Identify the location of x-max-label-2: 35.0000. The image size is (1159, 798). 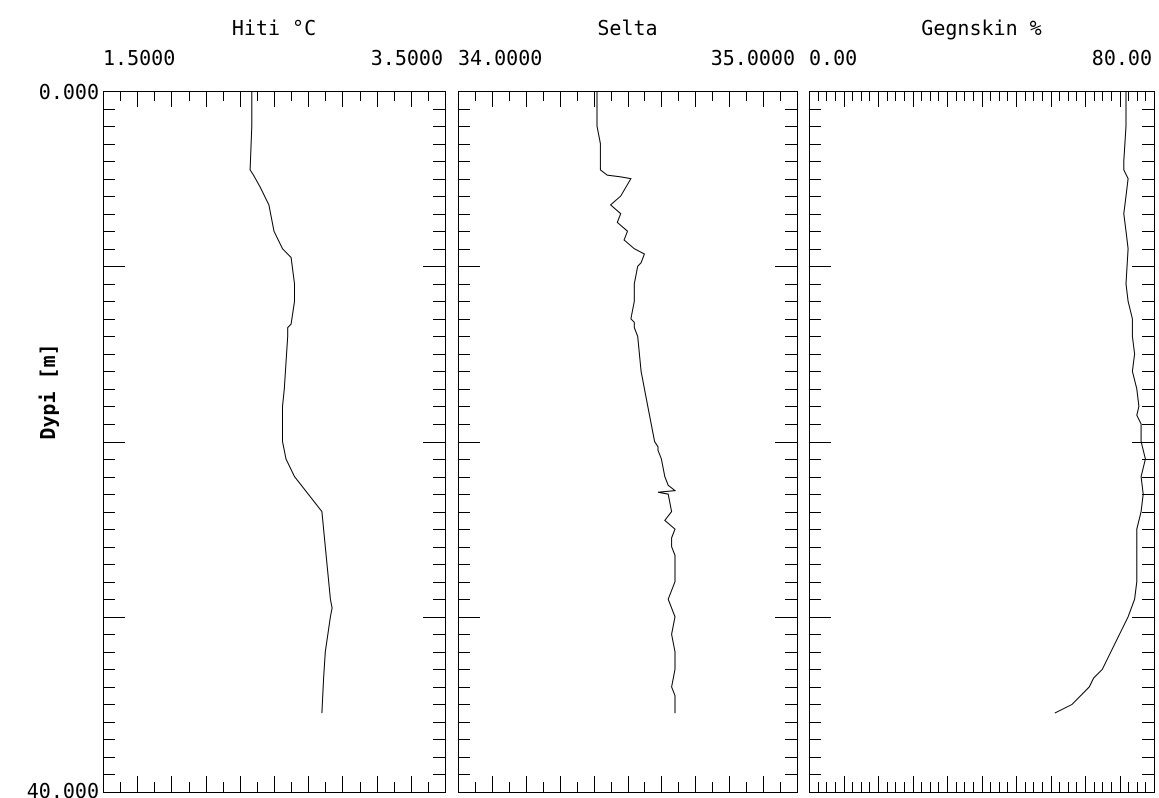
(753, 58).